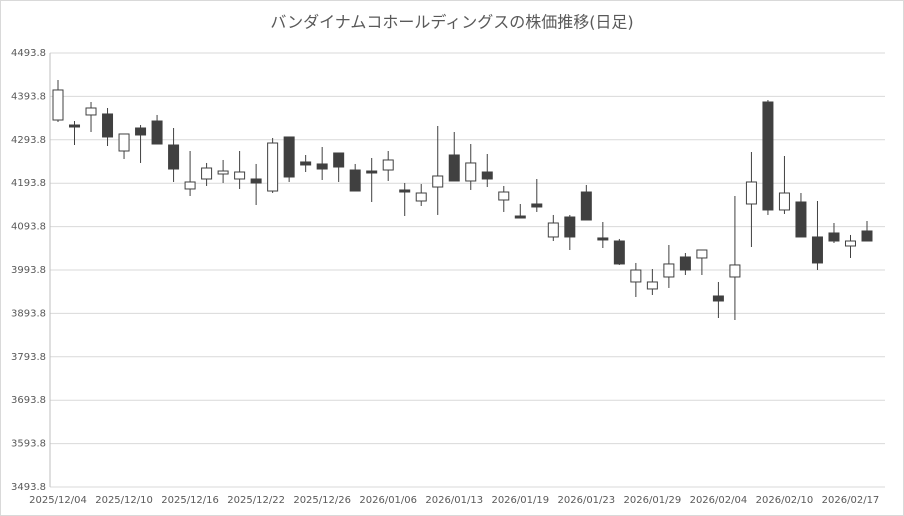 This screenshot has width=904, height=516. I want to click on y-tick-label: 4193.8, so click(28, 183).